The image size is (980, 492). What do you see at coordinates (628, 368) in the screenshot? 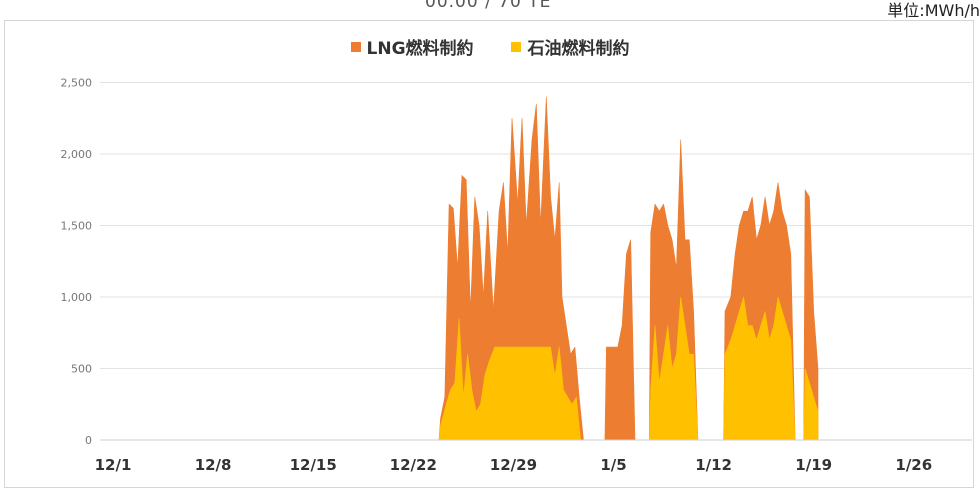
I see `series-area-oil` at bounding box center [628, 368].